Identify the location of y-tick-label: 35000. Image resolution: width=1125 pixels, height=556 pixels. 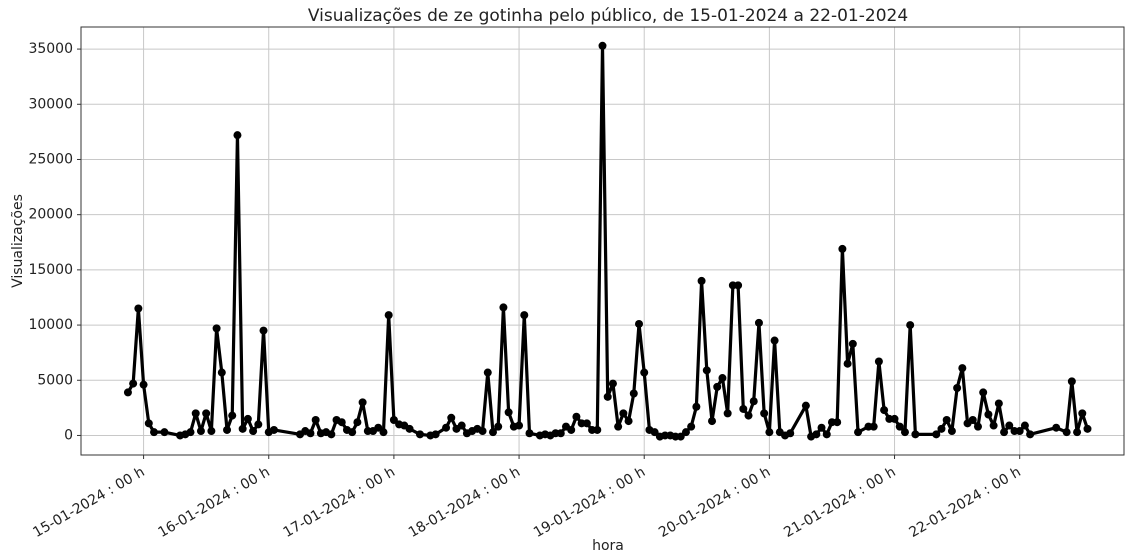
(50, 49).